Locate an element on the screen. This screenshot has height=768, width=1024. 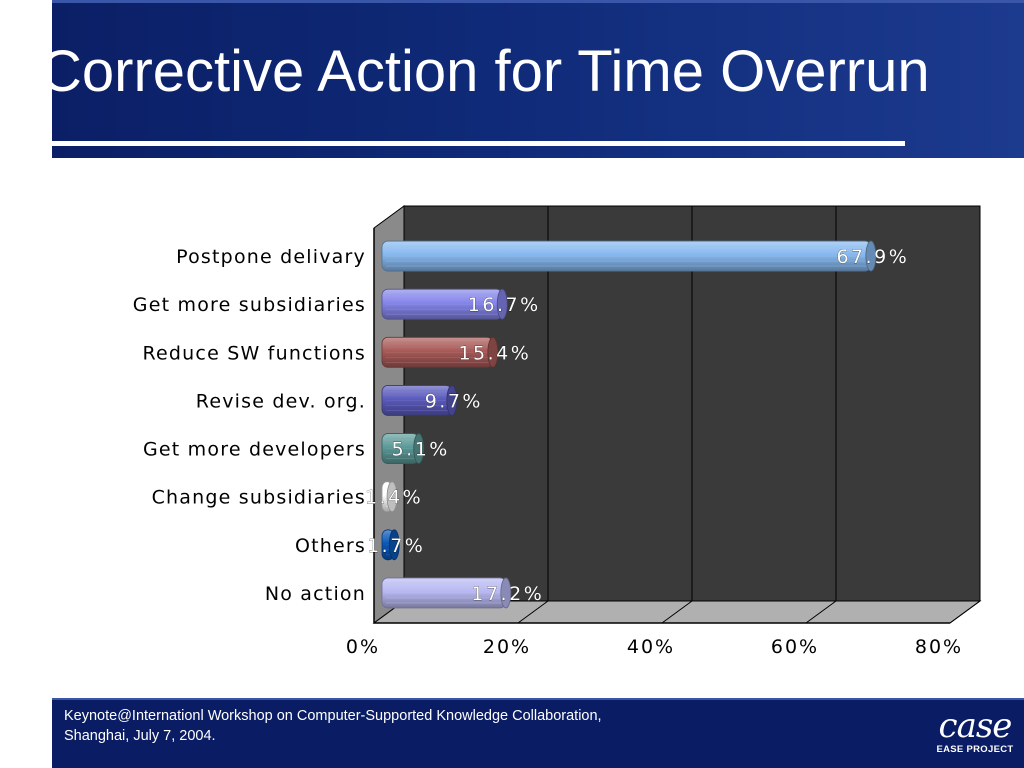
category-label: Get more subsidiaries is located at coordinates (249, 305).